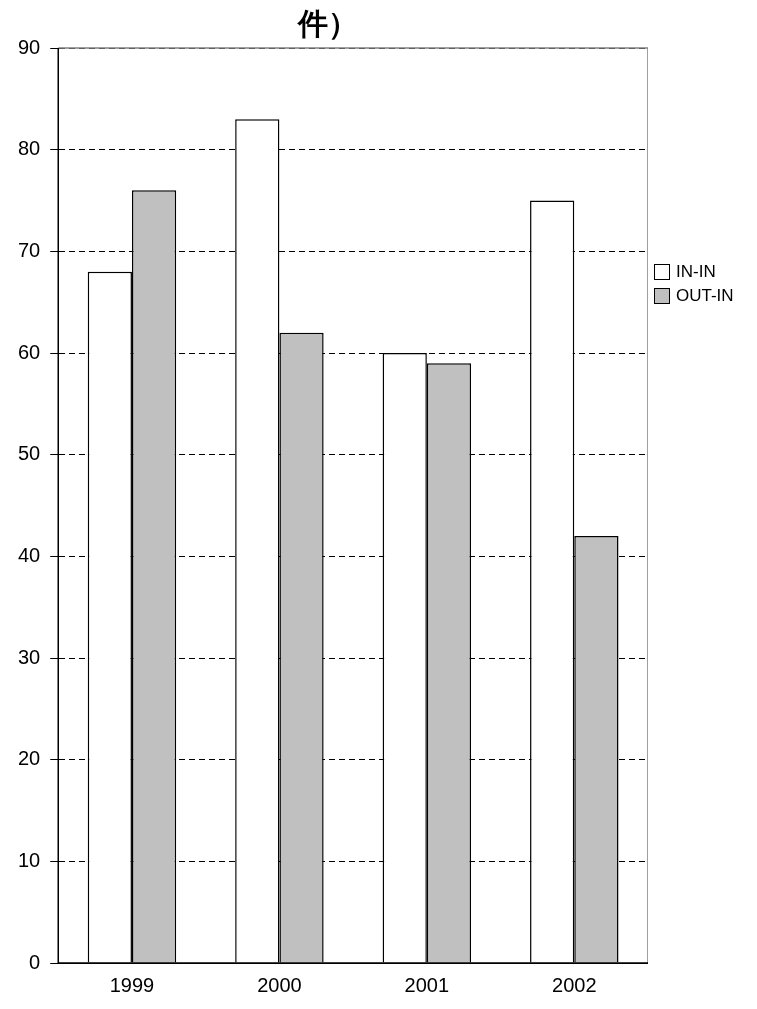 Image resolution: width=757 pixels, height=1009 pixels. Describe the element at coordinates (132, 984) in the screenshot. I see `x-tick-label: 1999` at that location.